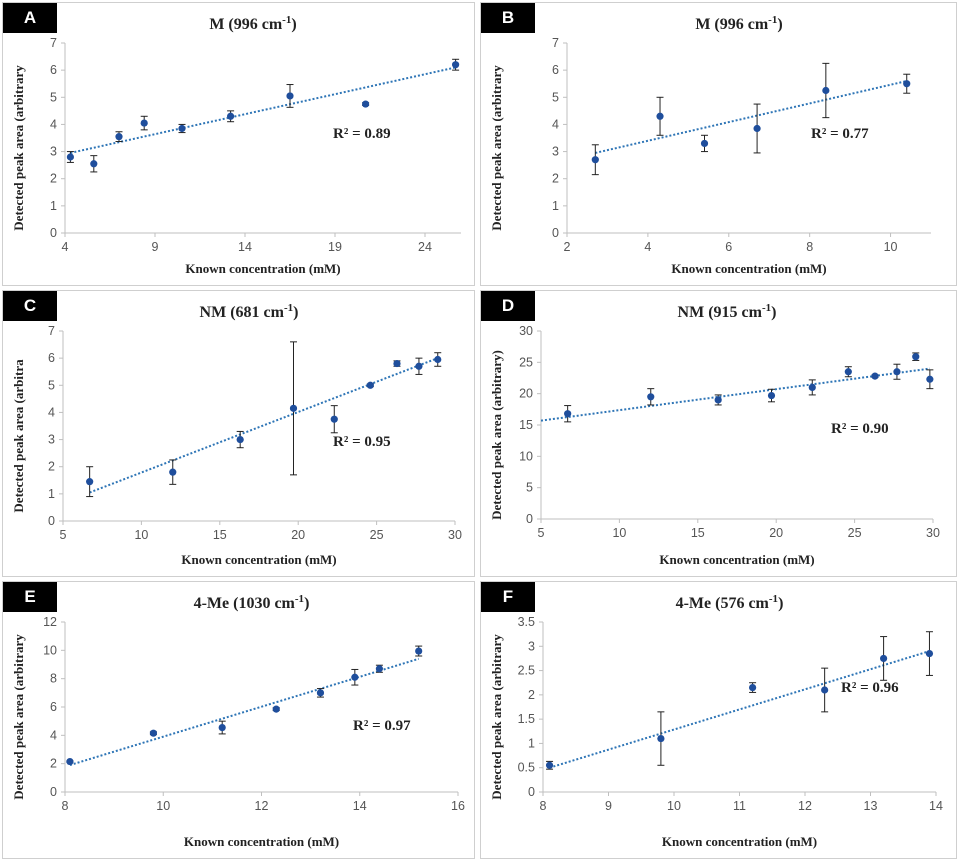 The image size is (957, 859). I want to click on y-axis-label: Detected peak area (arbitra, so click(18, 436).